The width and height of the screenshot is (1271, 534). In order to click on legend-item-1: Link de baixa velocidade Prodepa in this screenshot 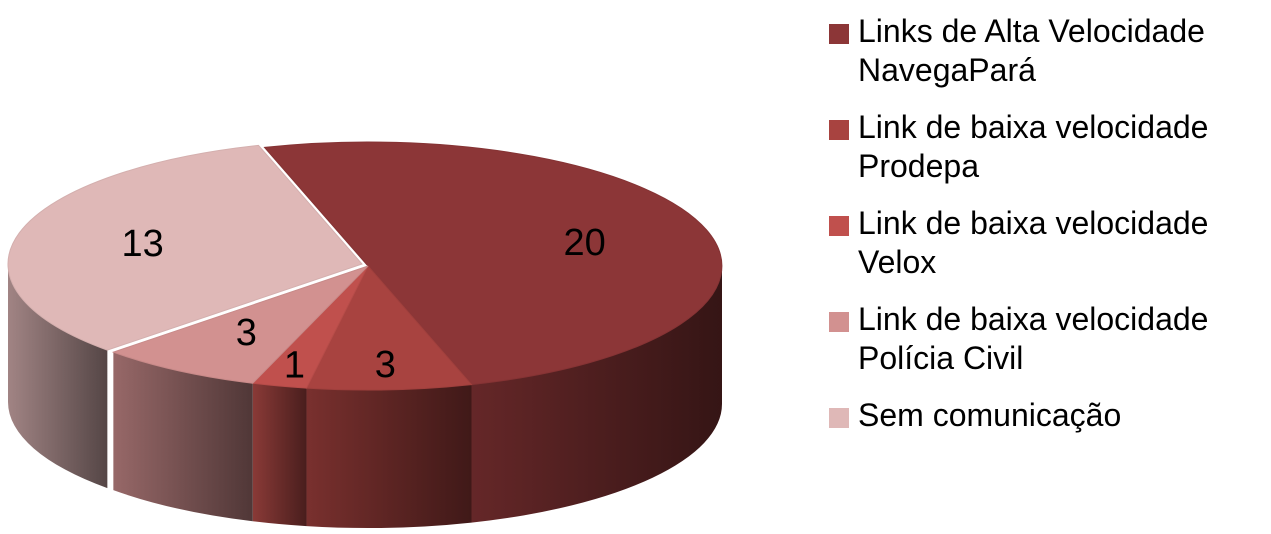, I will do `click(1049, 147)`.